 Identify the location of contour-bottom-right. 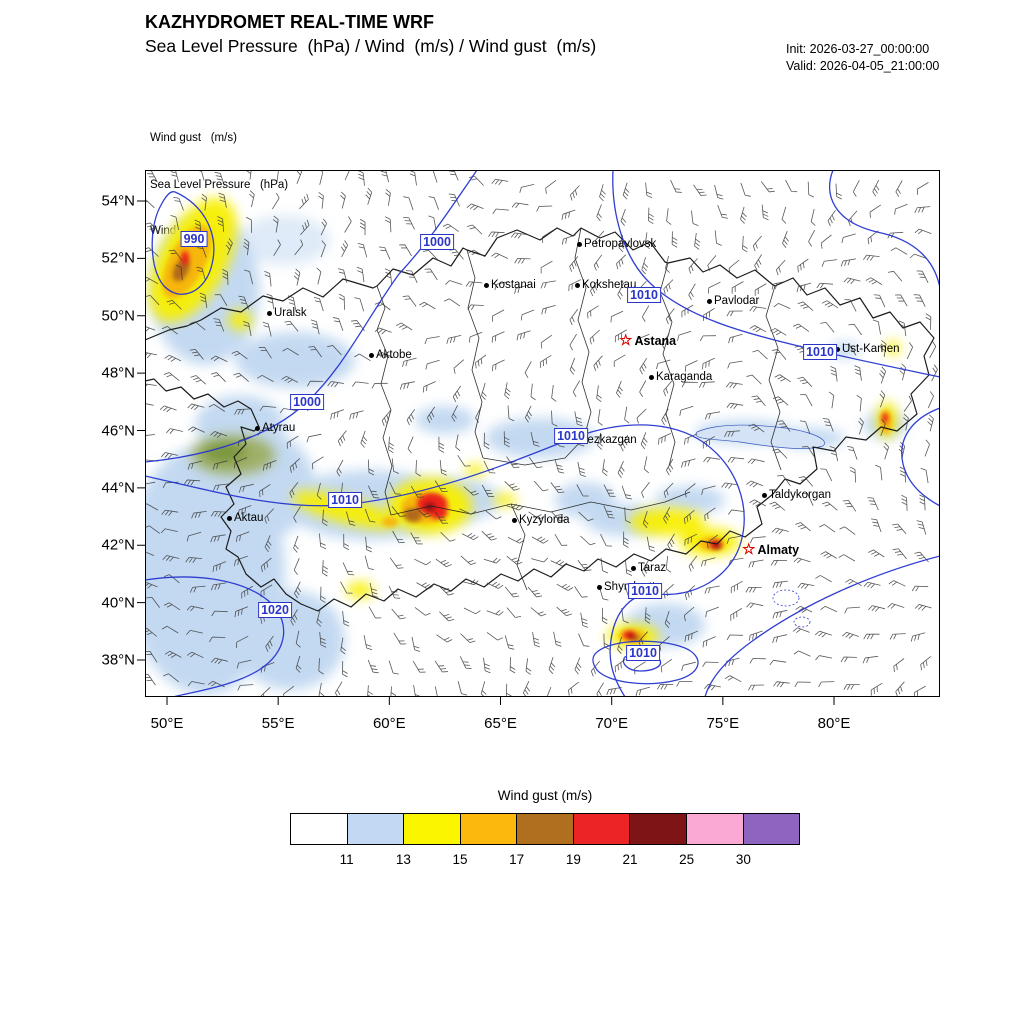
(822, 626).